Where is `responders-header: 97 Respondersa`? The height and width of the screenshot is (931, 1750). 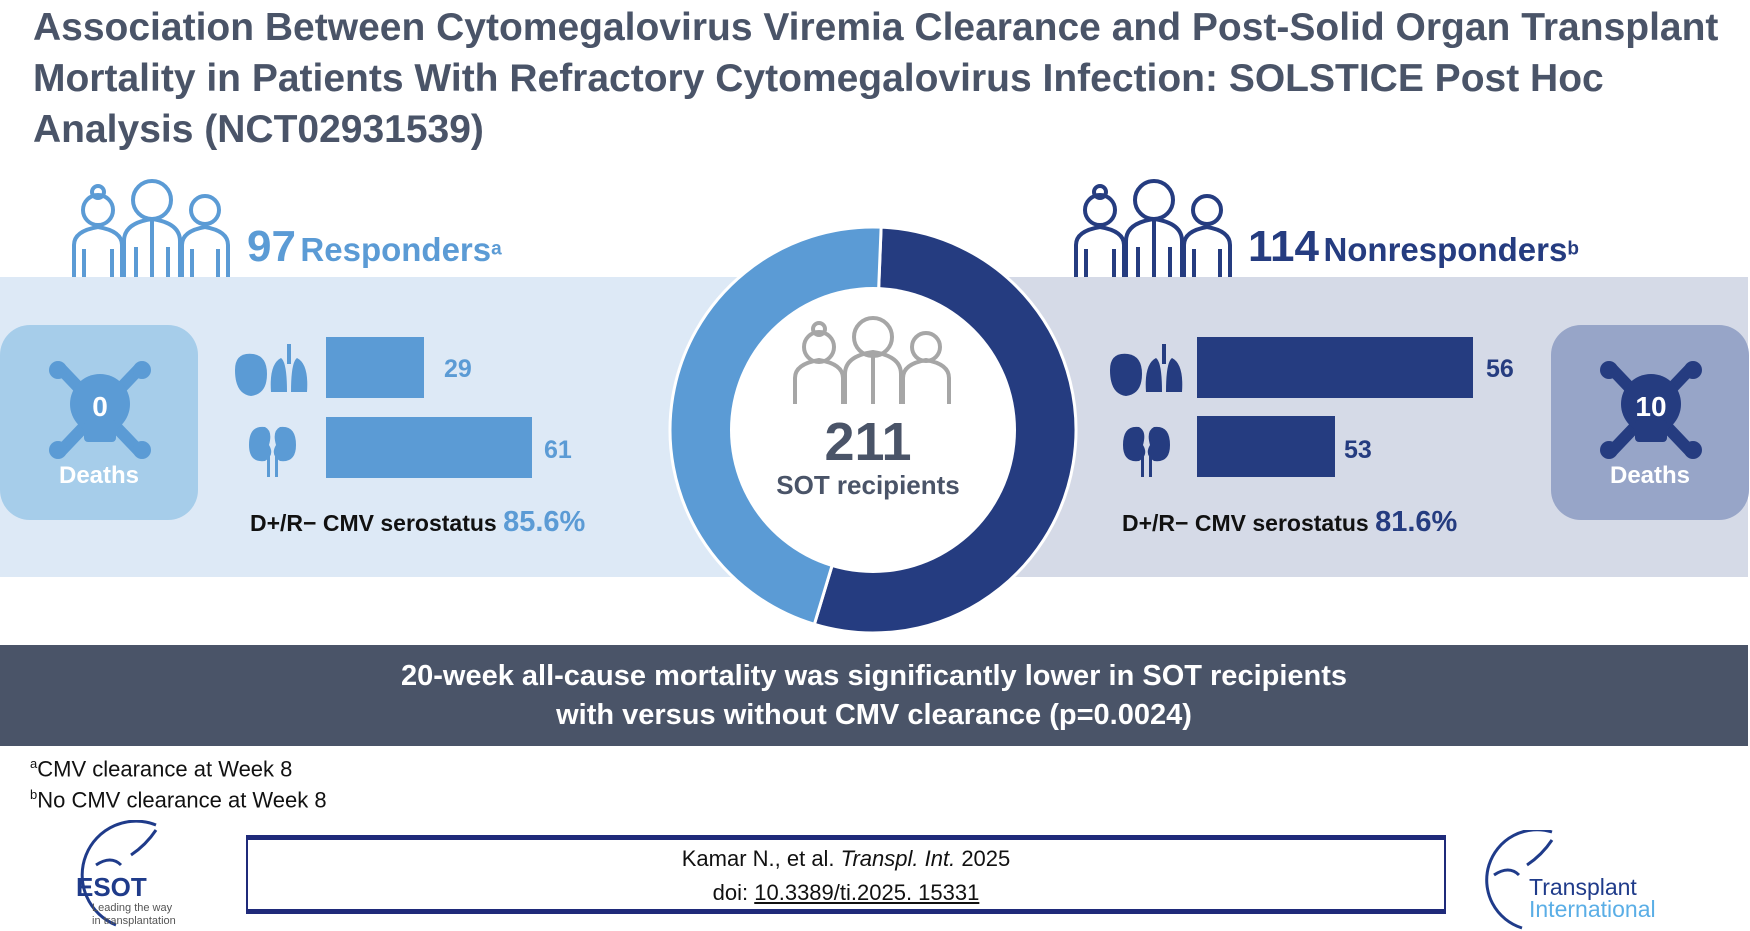
responders-header: 97 Respondersa is located at coordinates (374, 246).